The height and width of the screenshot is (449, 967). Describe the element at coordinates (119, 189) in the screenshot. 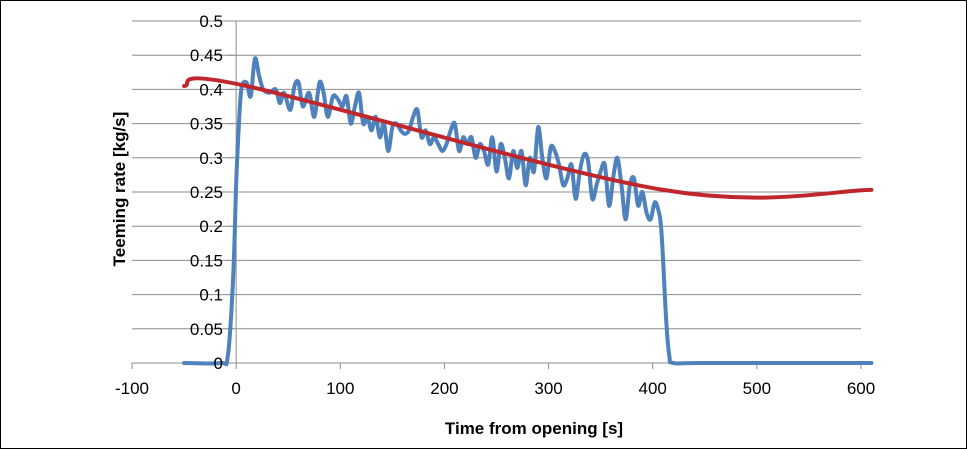

I see `y-axis-title: Teeming rate [kg/s]` at that location.